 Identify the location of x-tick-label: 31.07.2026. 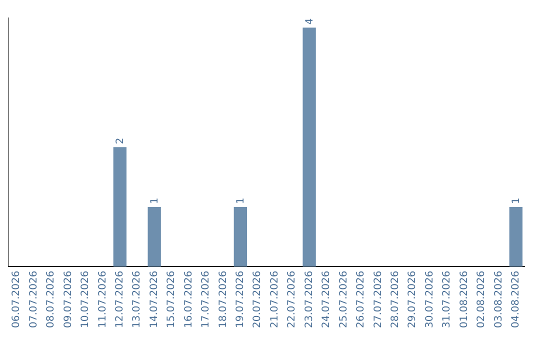
(447, 299).